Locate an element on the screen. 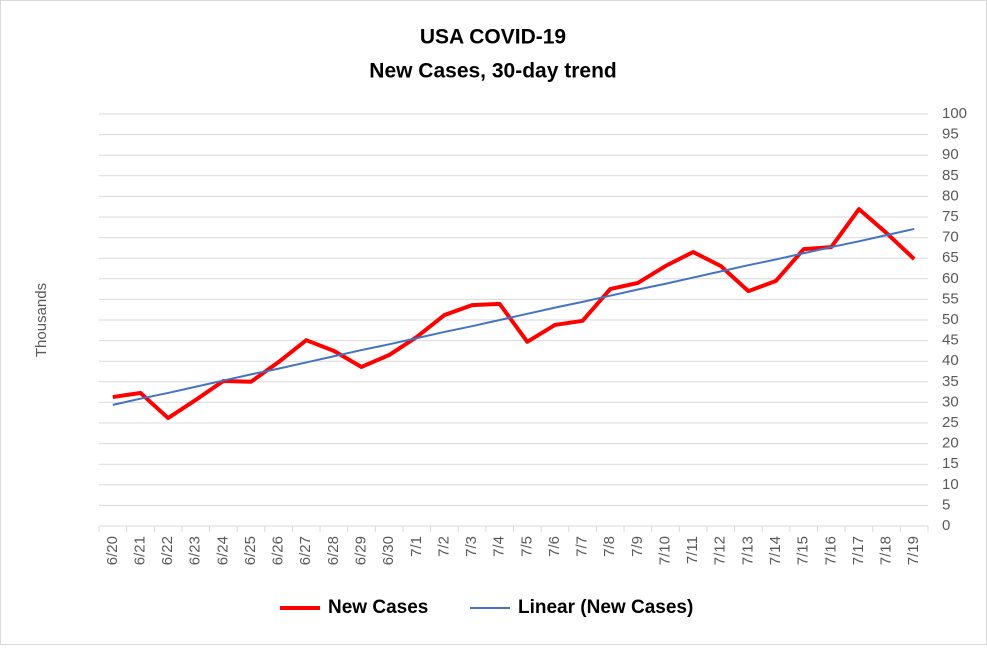 The width and height of the screenshot is (987, 650). y-tick-label: 70 is located at coordinates (950, 237).